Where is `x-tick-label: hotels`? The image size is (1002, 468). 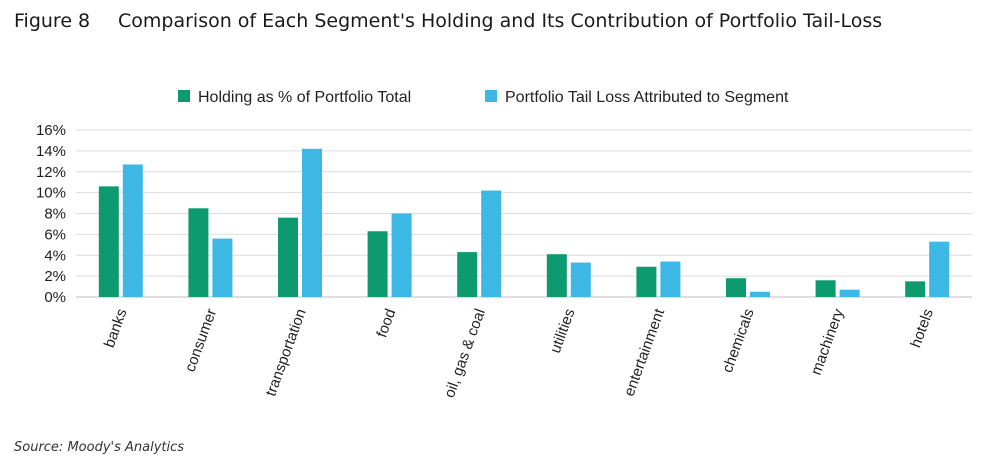
x-tick-label: hotels is located at coordinates (922, 328).